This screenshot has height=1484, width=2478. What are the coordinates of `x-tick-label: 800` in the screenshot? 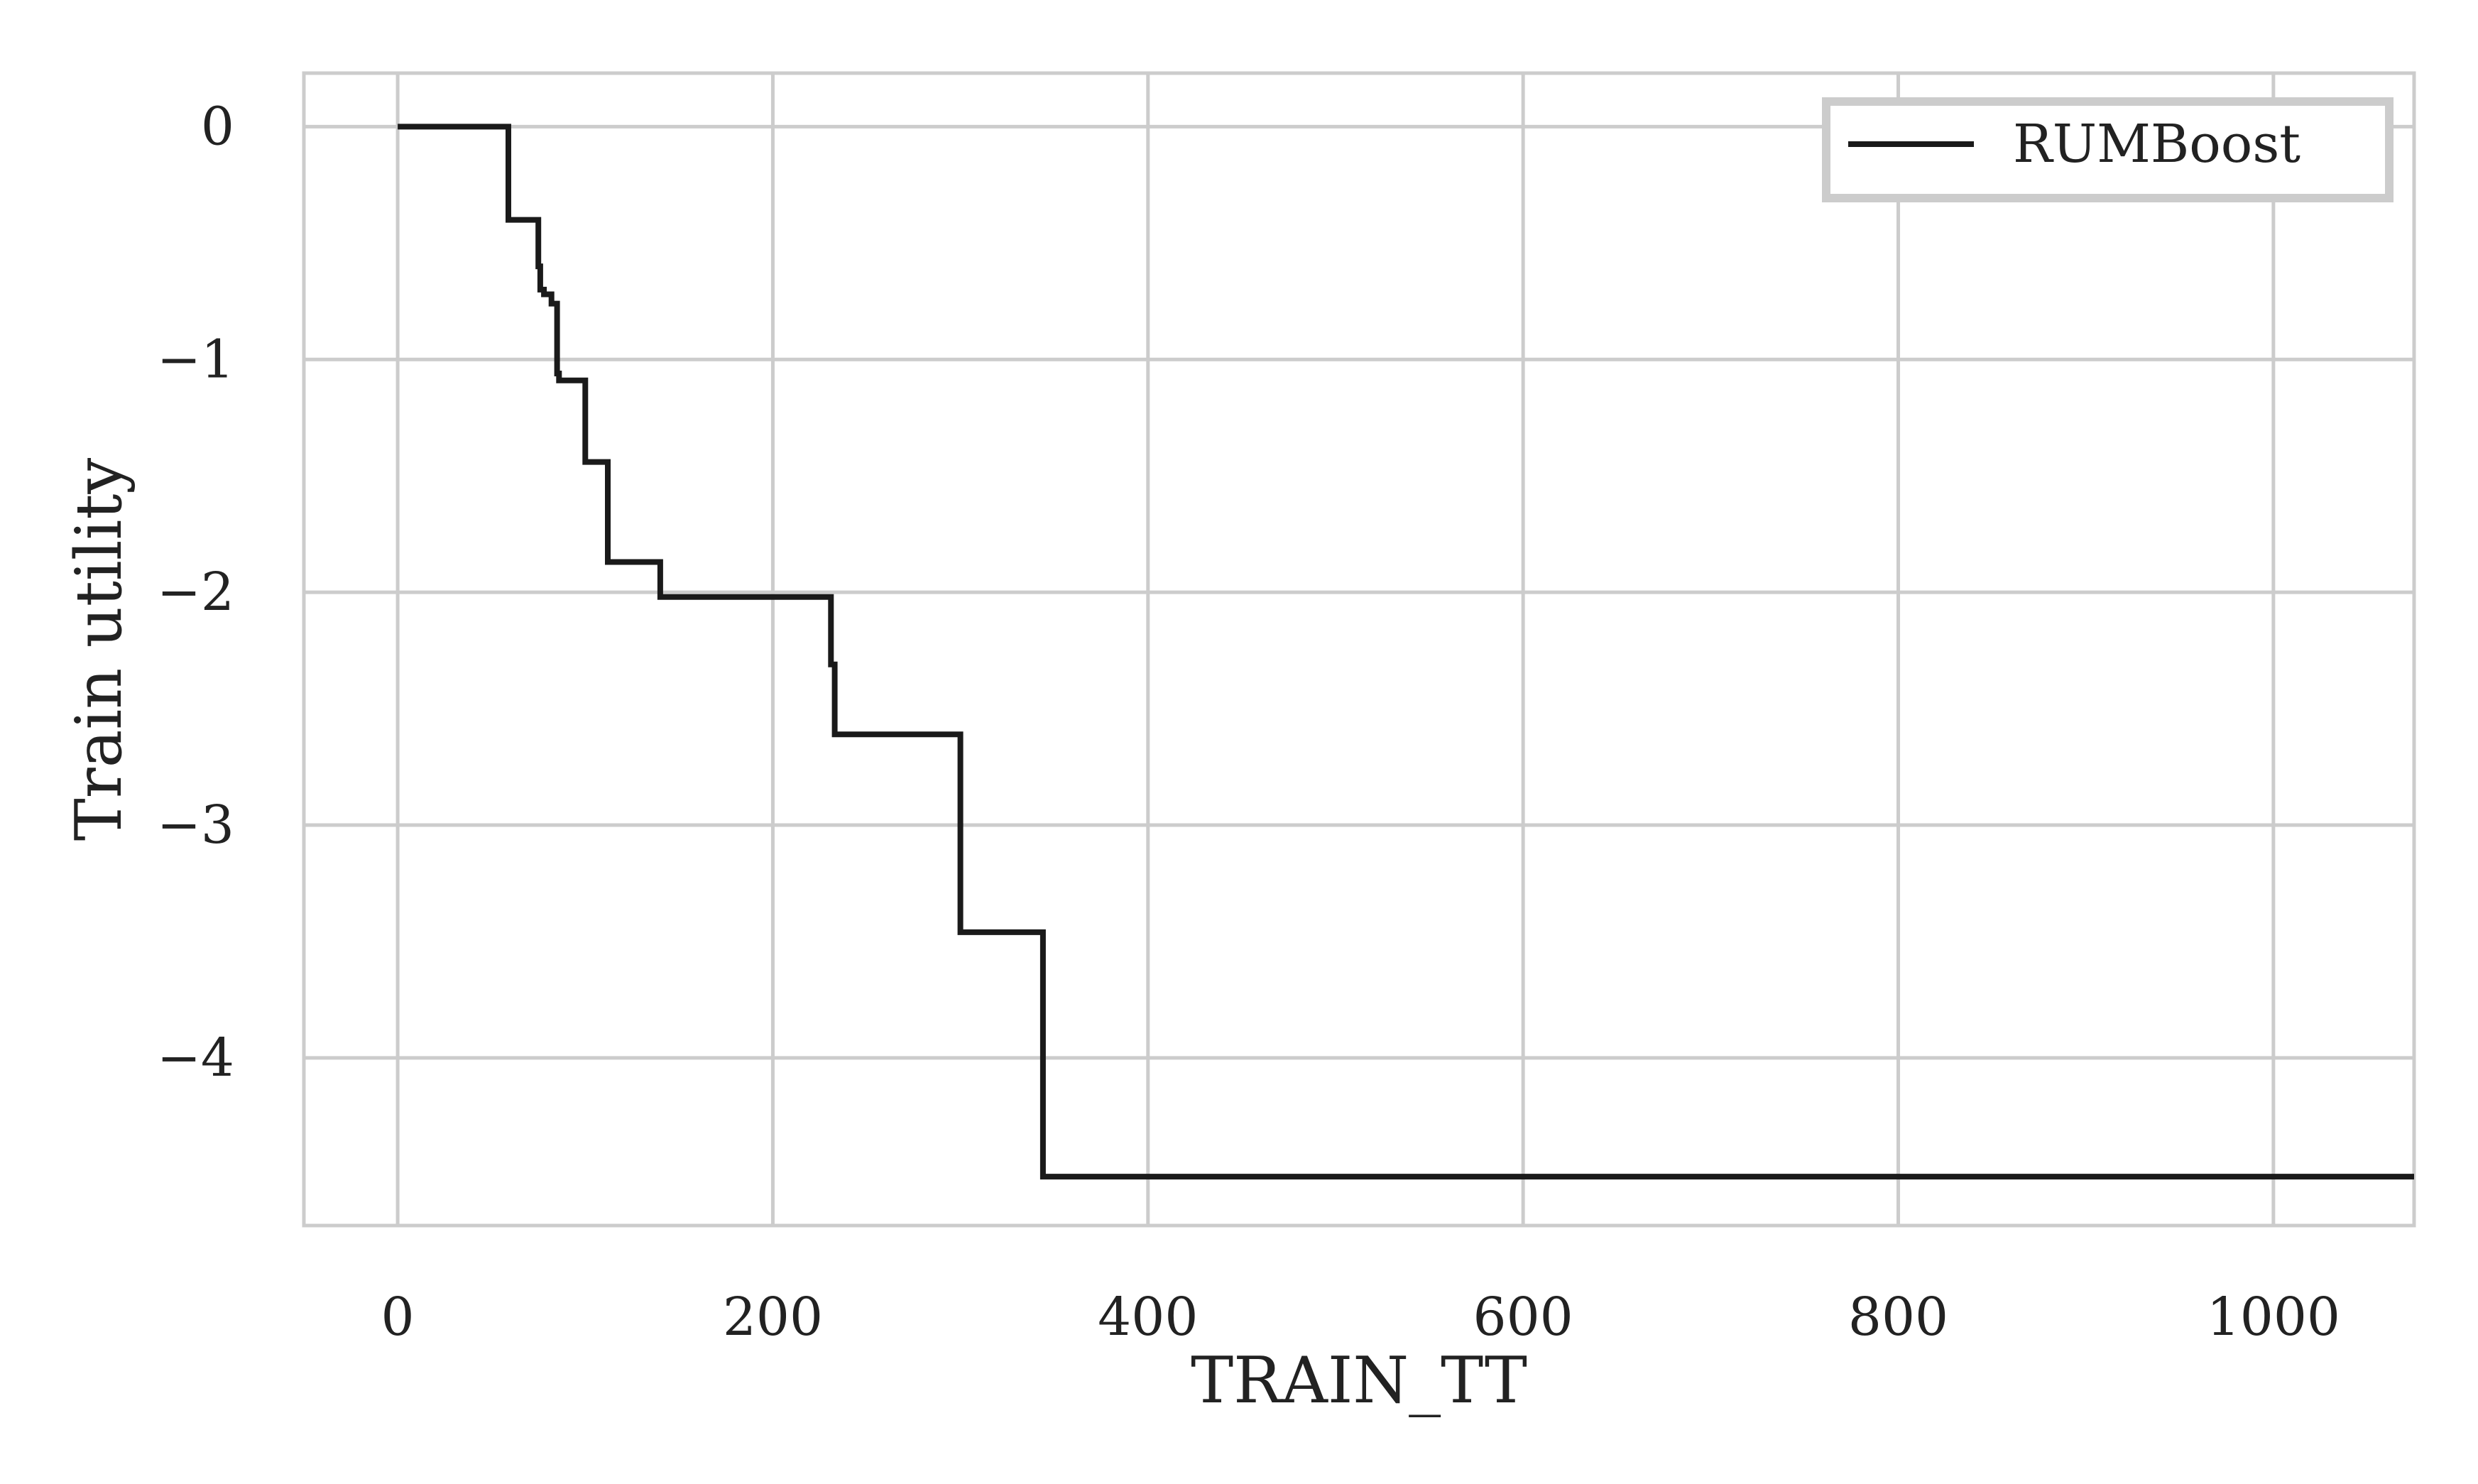 It's located at (1898, 1317).